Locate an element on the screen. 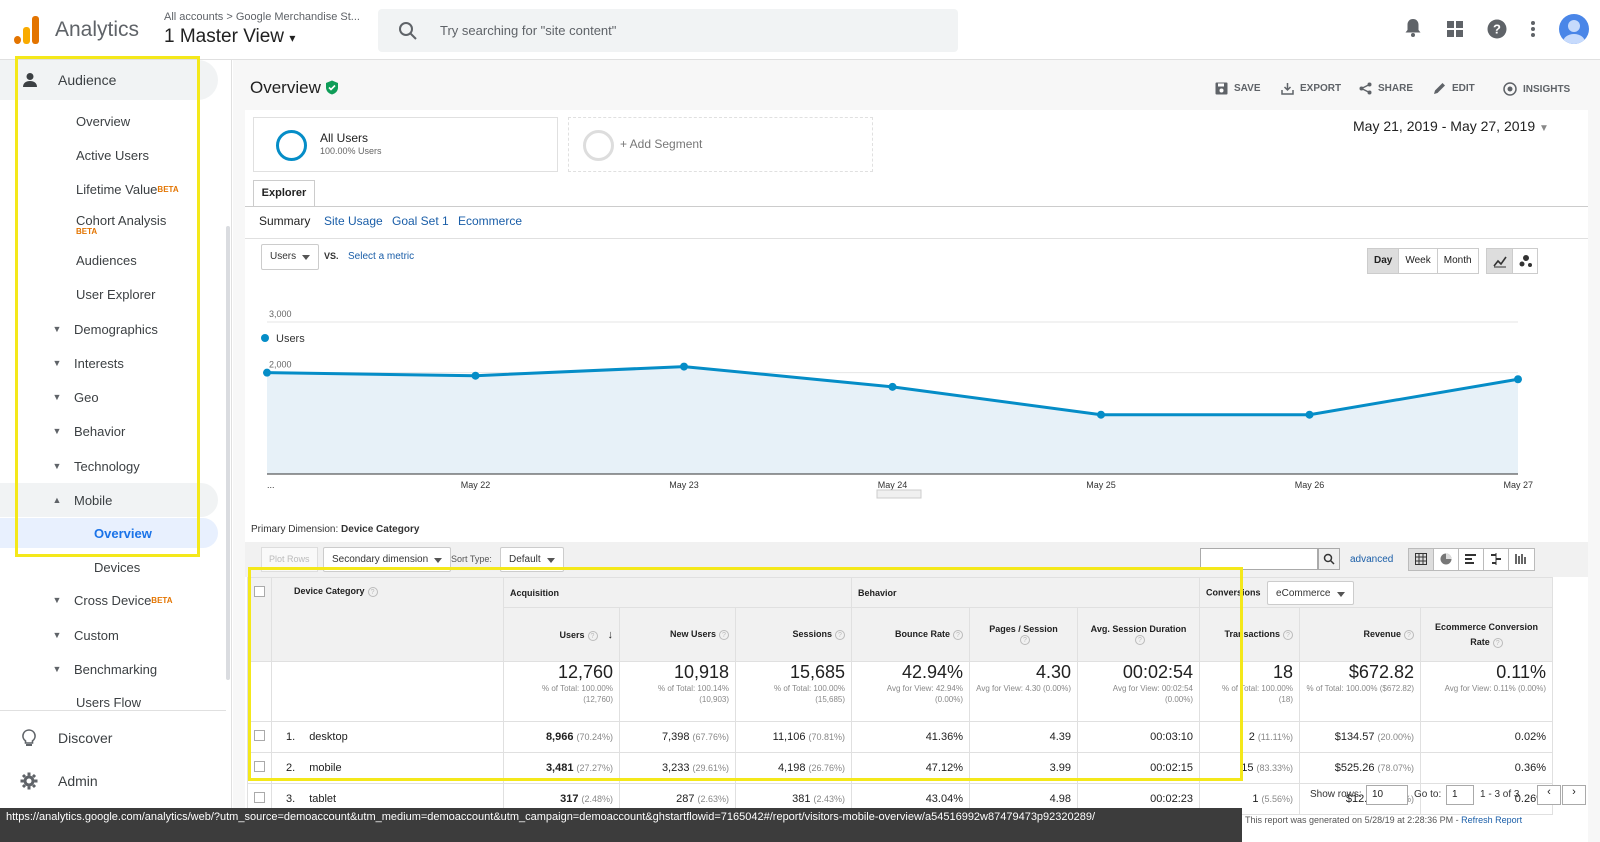  sidebar-item-user-explorer: User Explorer is located at coordinates (77, 294).